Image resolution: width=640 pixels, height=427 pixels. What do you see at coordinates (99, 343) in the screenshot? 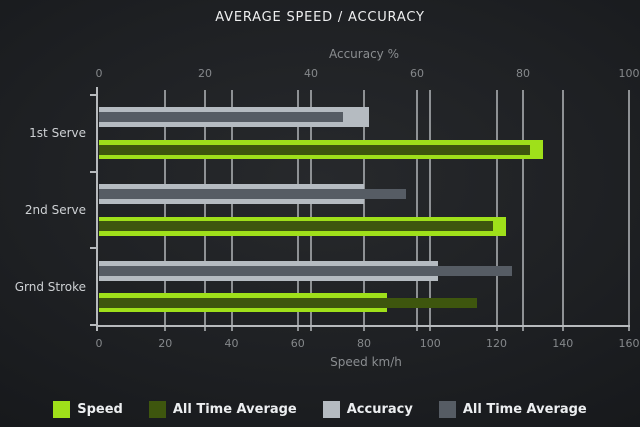
I see `bottom-tick-label-0: 0` at bounding box center [99, 343].